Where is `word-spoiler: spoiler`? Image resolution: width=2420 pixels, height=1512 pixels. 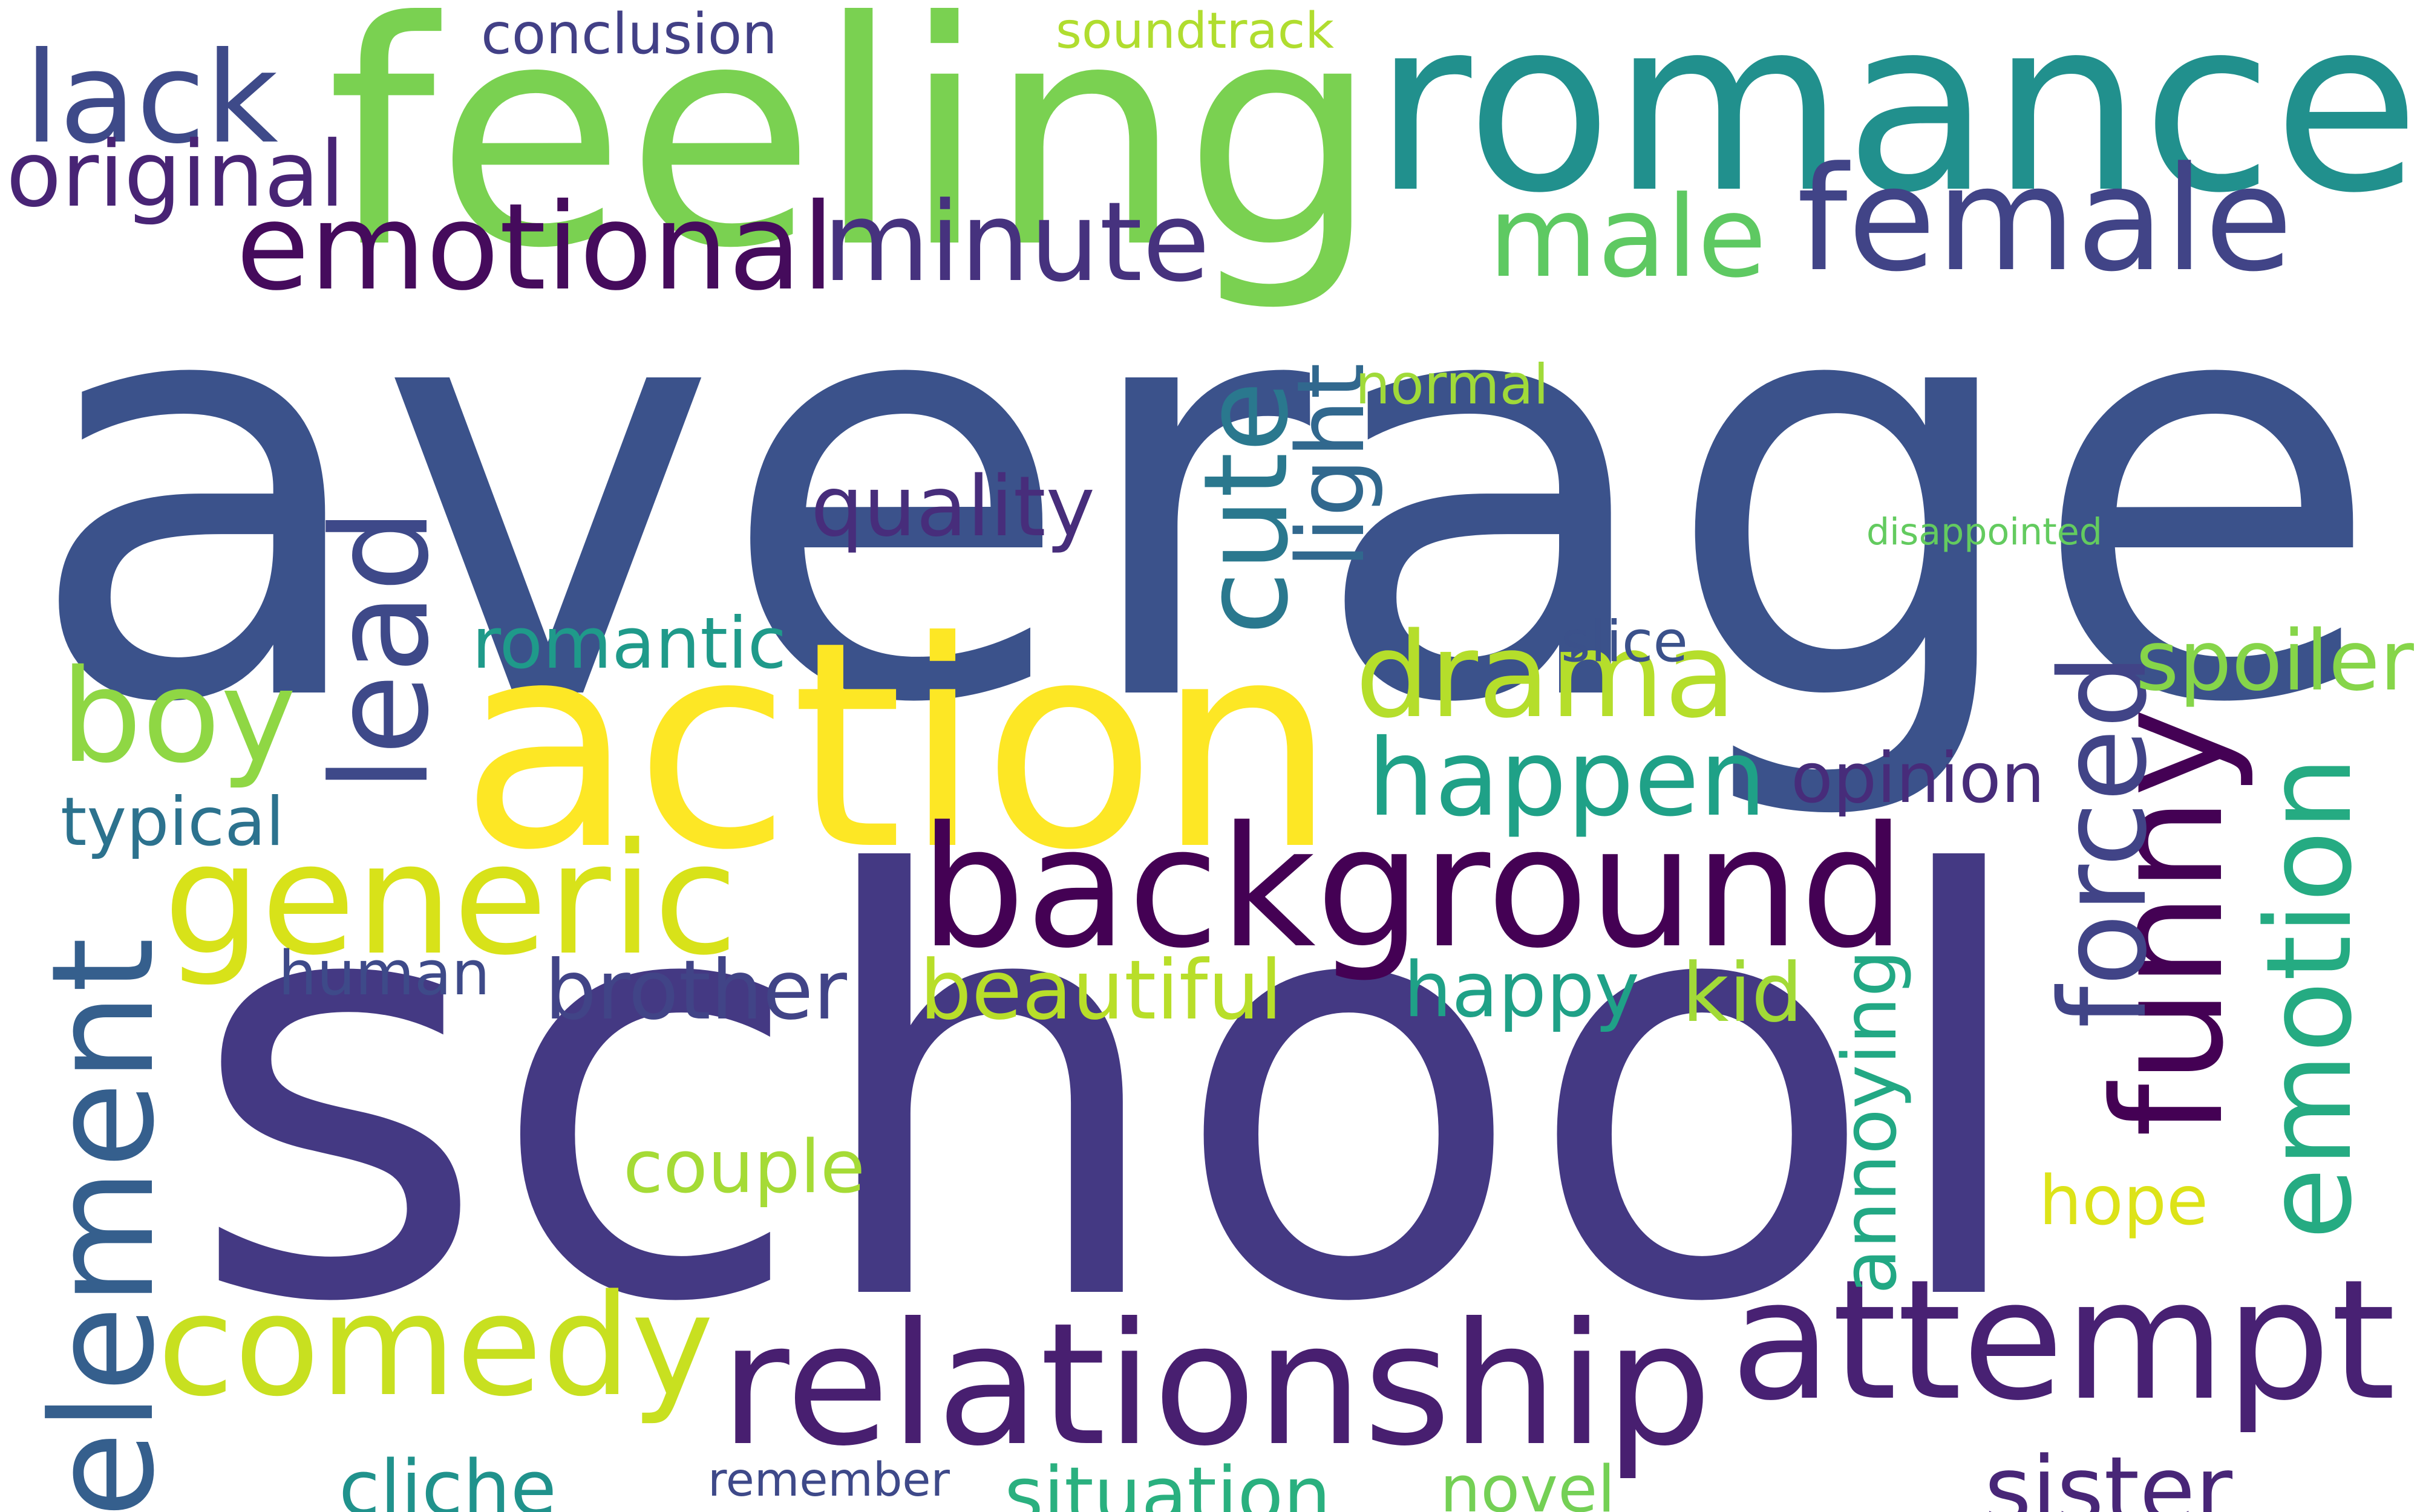 word-spoiler: spoiler is located at coordinates (2275, 661).